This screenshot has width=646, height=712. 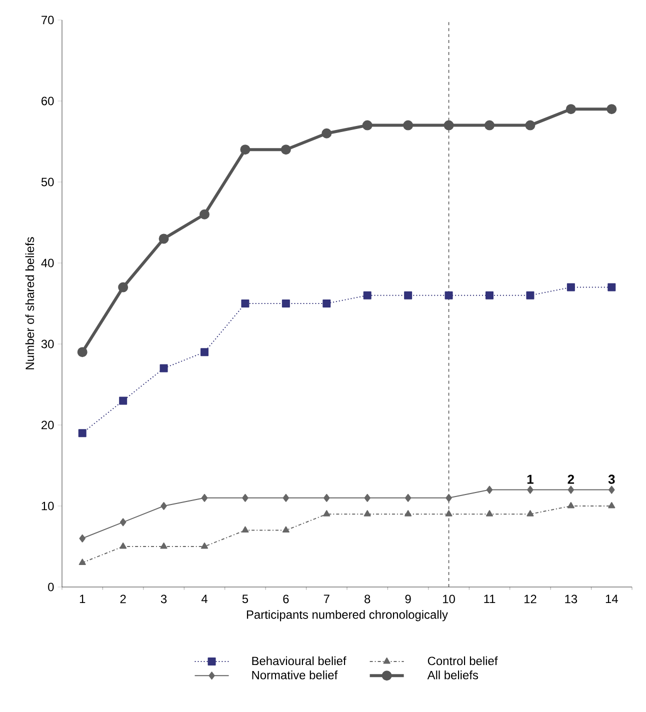 What do you see at coordinates (47, 344) in the screenshot?
I see `y-tick-label: 30` at bounding box center [47, 344].